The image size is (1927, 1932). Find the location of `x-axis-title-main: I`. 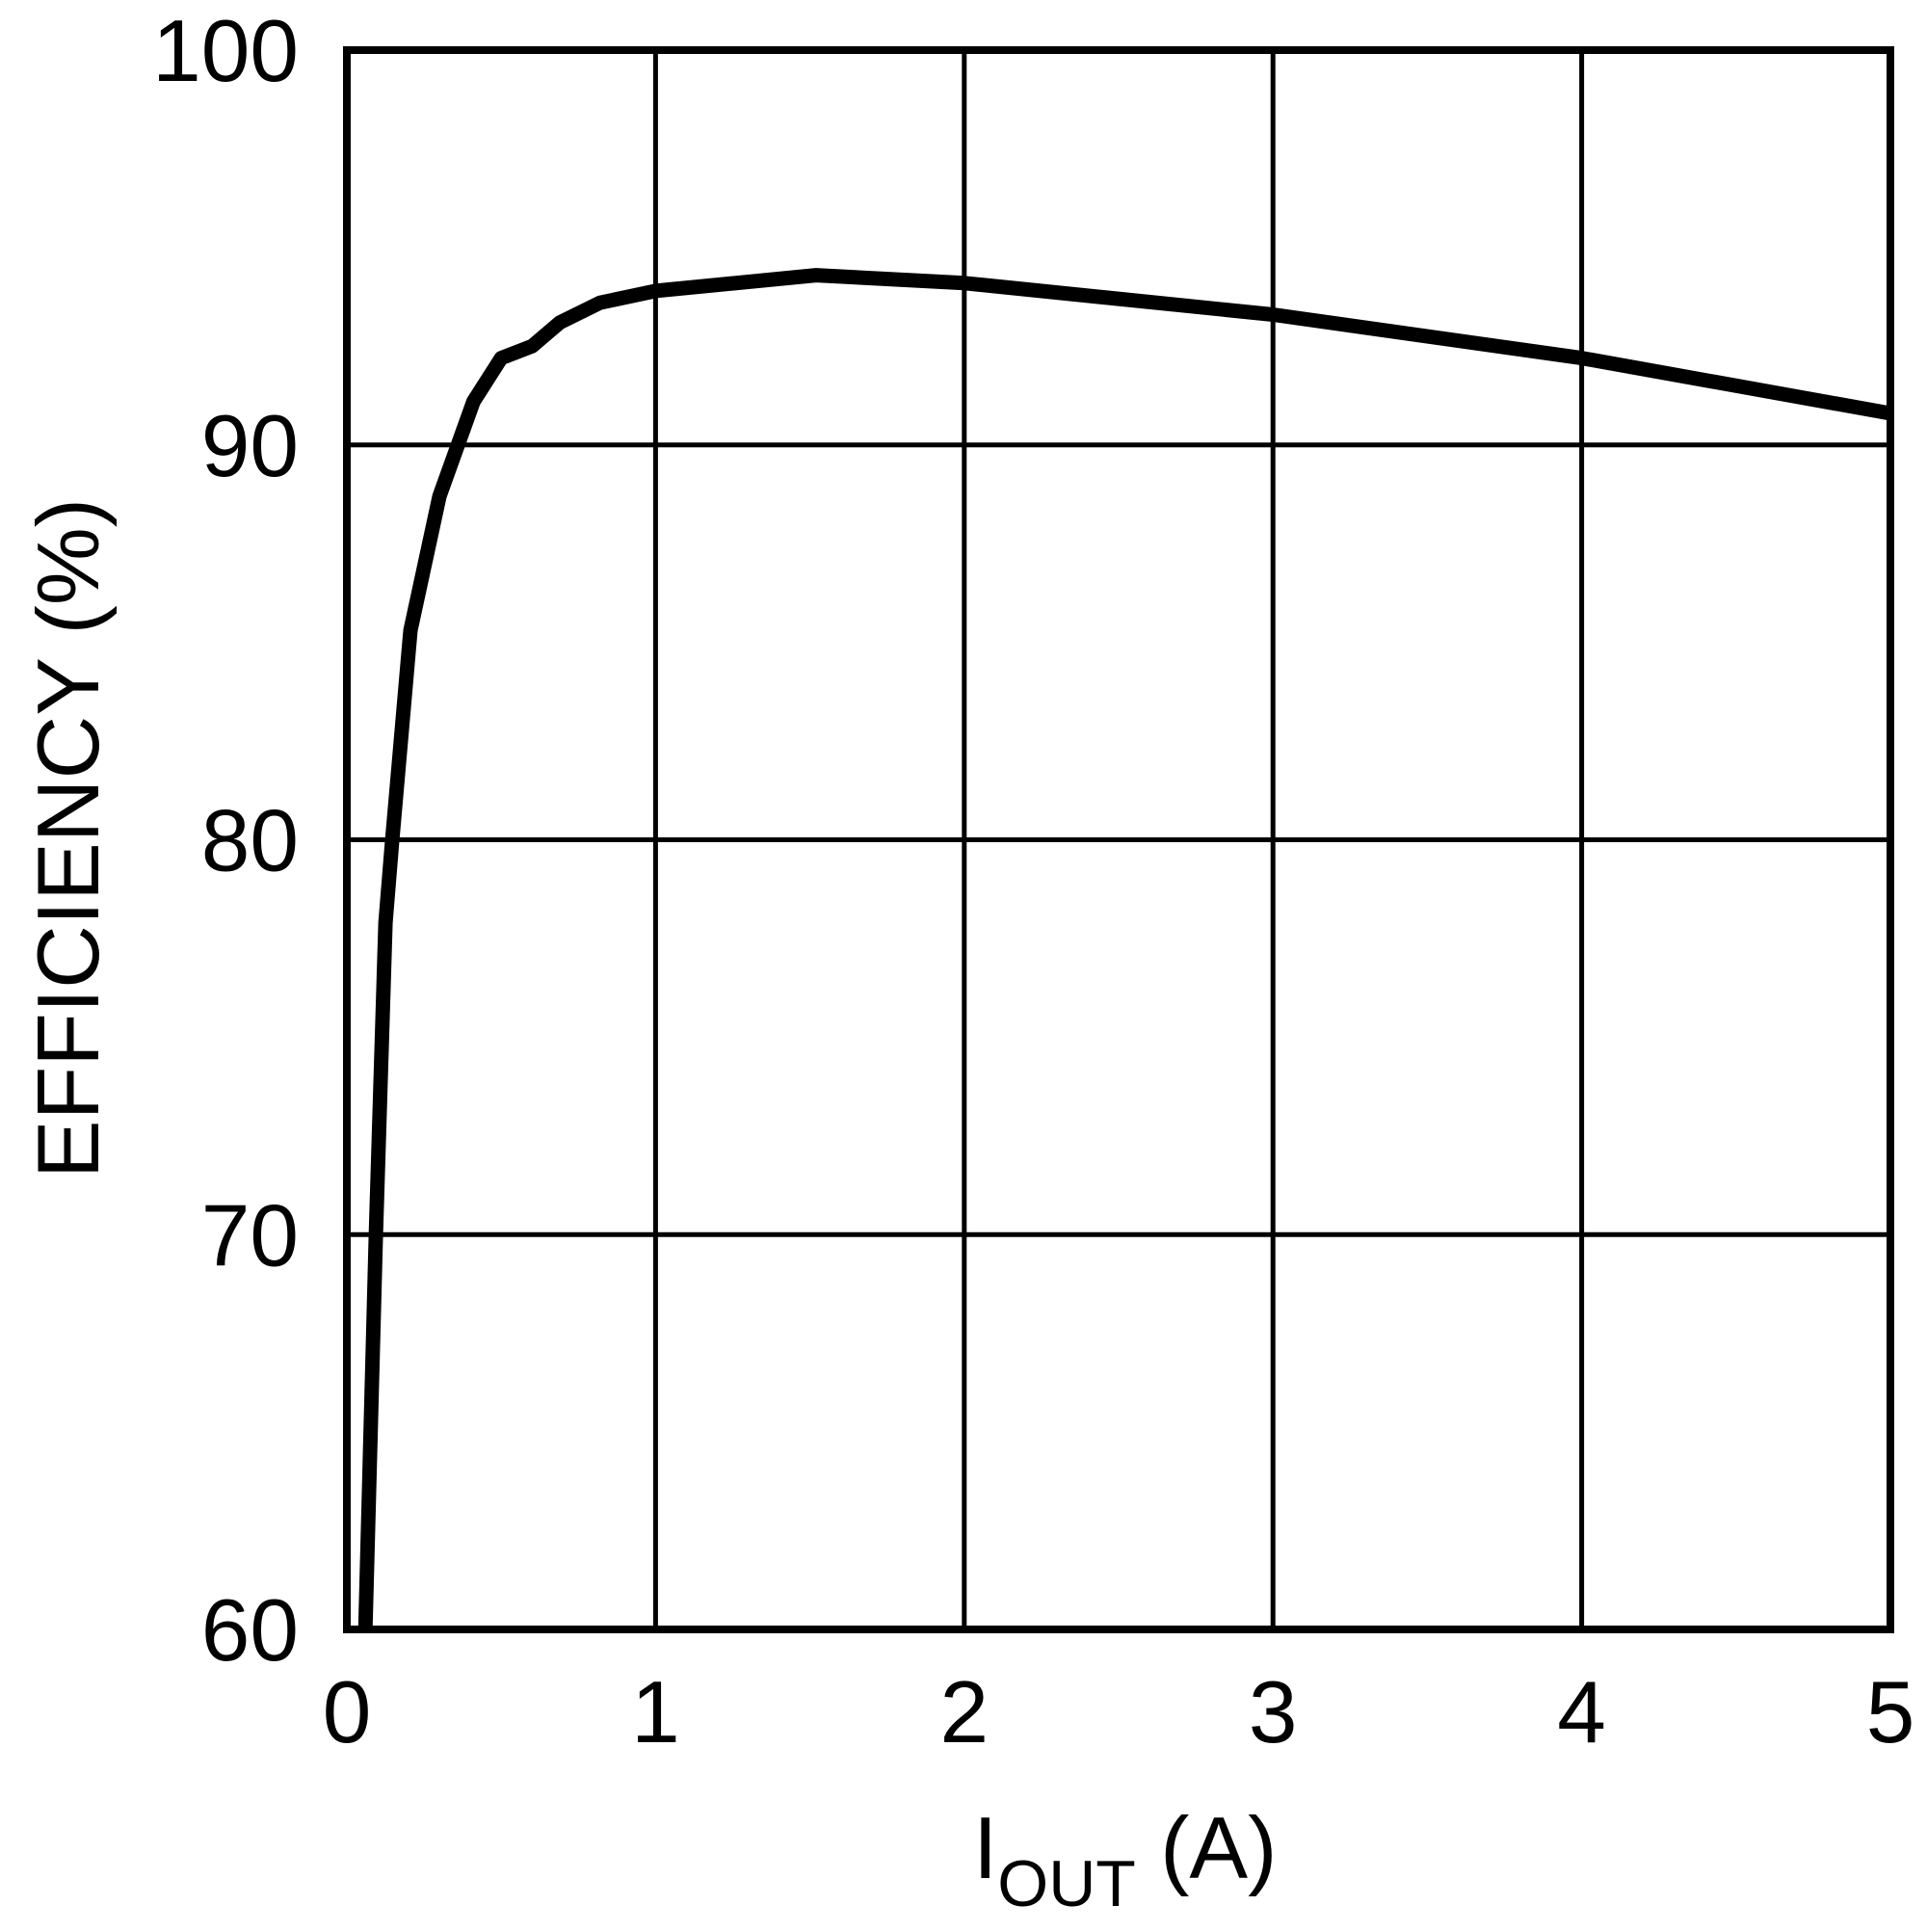

x-axis-title-main: I is located at coordinates (985, 1848).